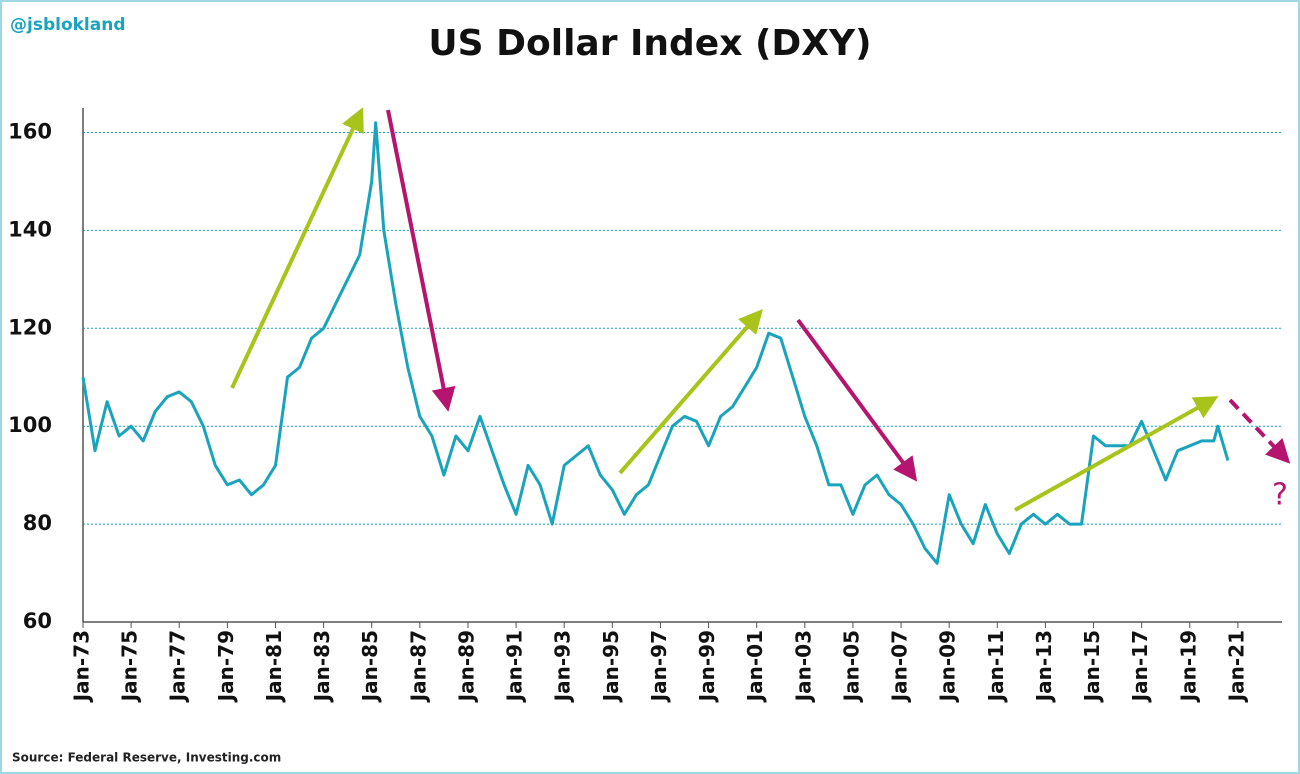 Image resolution: width=1300 pixels, height=774 pixels. What do you see at coordinates (851, 666) in the screenshot?
I see `x-tick-label: Jan-05` at bounding box center [851, 666].